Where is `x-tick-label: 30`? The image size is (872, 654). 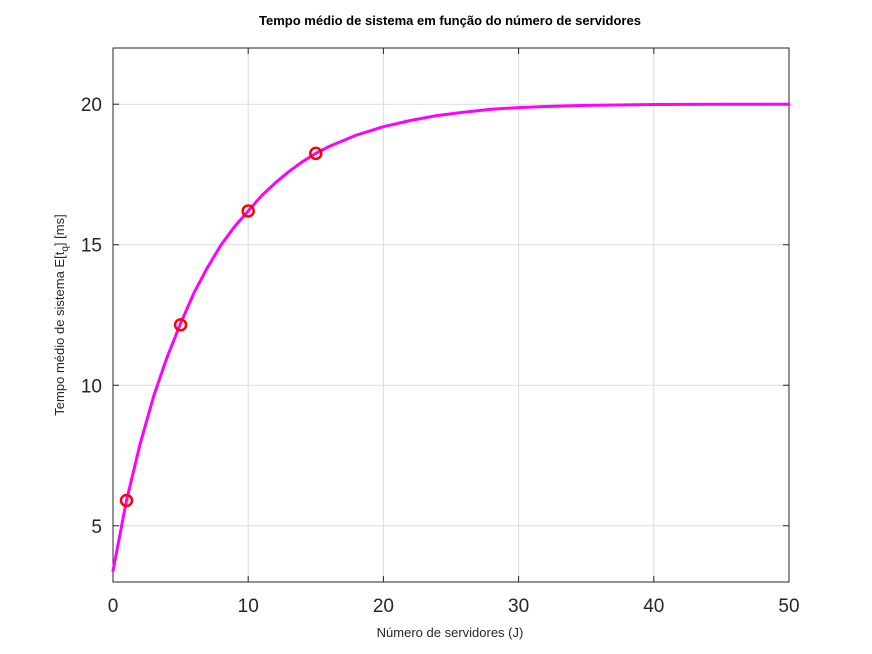
x-tick-label: 30 is located at coordinates (518, 606).